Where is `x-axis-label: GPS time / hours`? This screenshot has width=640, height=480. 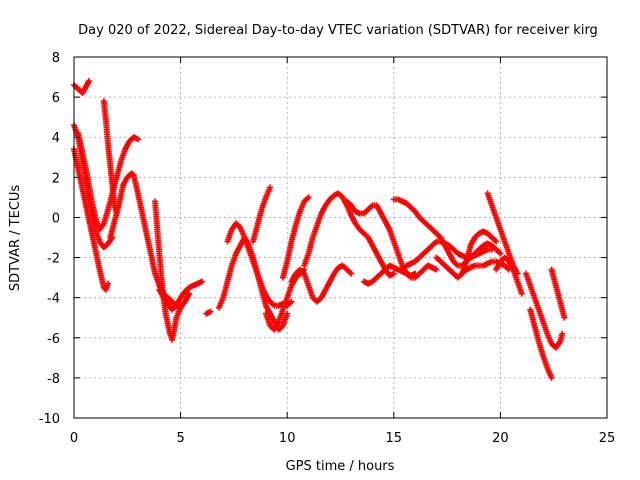
x-axis-label: GPS time / hours is located at coordinates (340, 466).